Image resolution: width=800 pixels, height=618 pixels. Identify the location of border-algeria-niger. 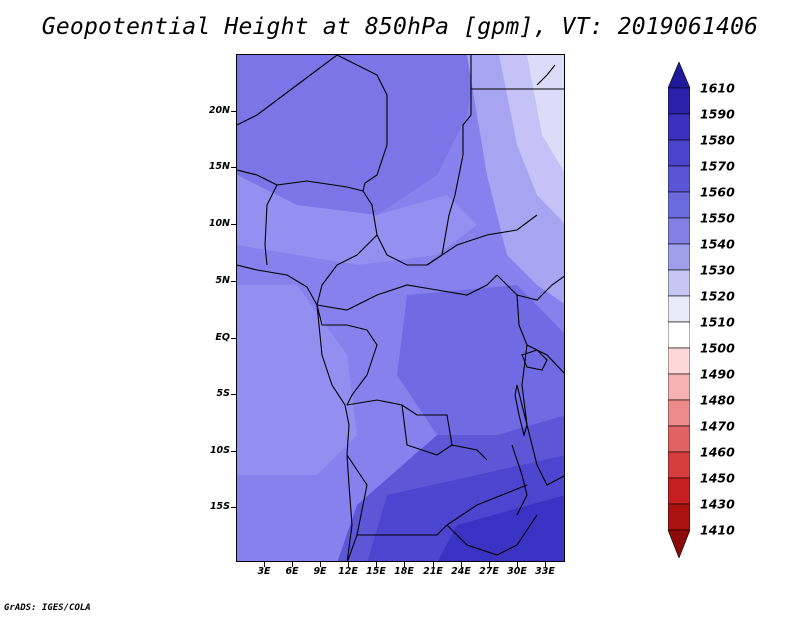
(287, 90).